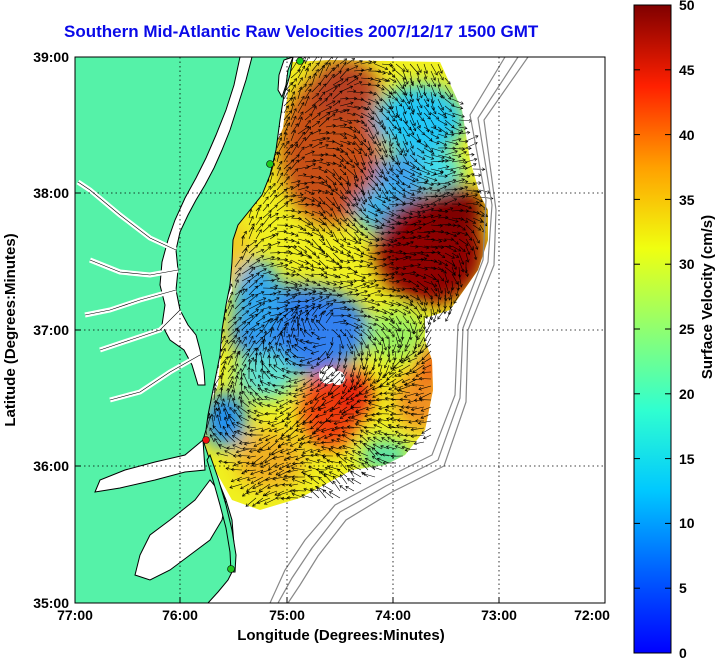 This screenshot has height=659, width=724. Describe the element at coordinates (687, 70) in the screenshot. I see `colorbar-tick-label: 45` at that location.